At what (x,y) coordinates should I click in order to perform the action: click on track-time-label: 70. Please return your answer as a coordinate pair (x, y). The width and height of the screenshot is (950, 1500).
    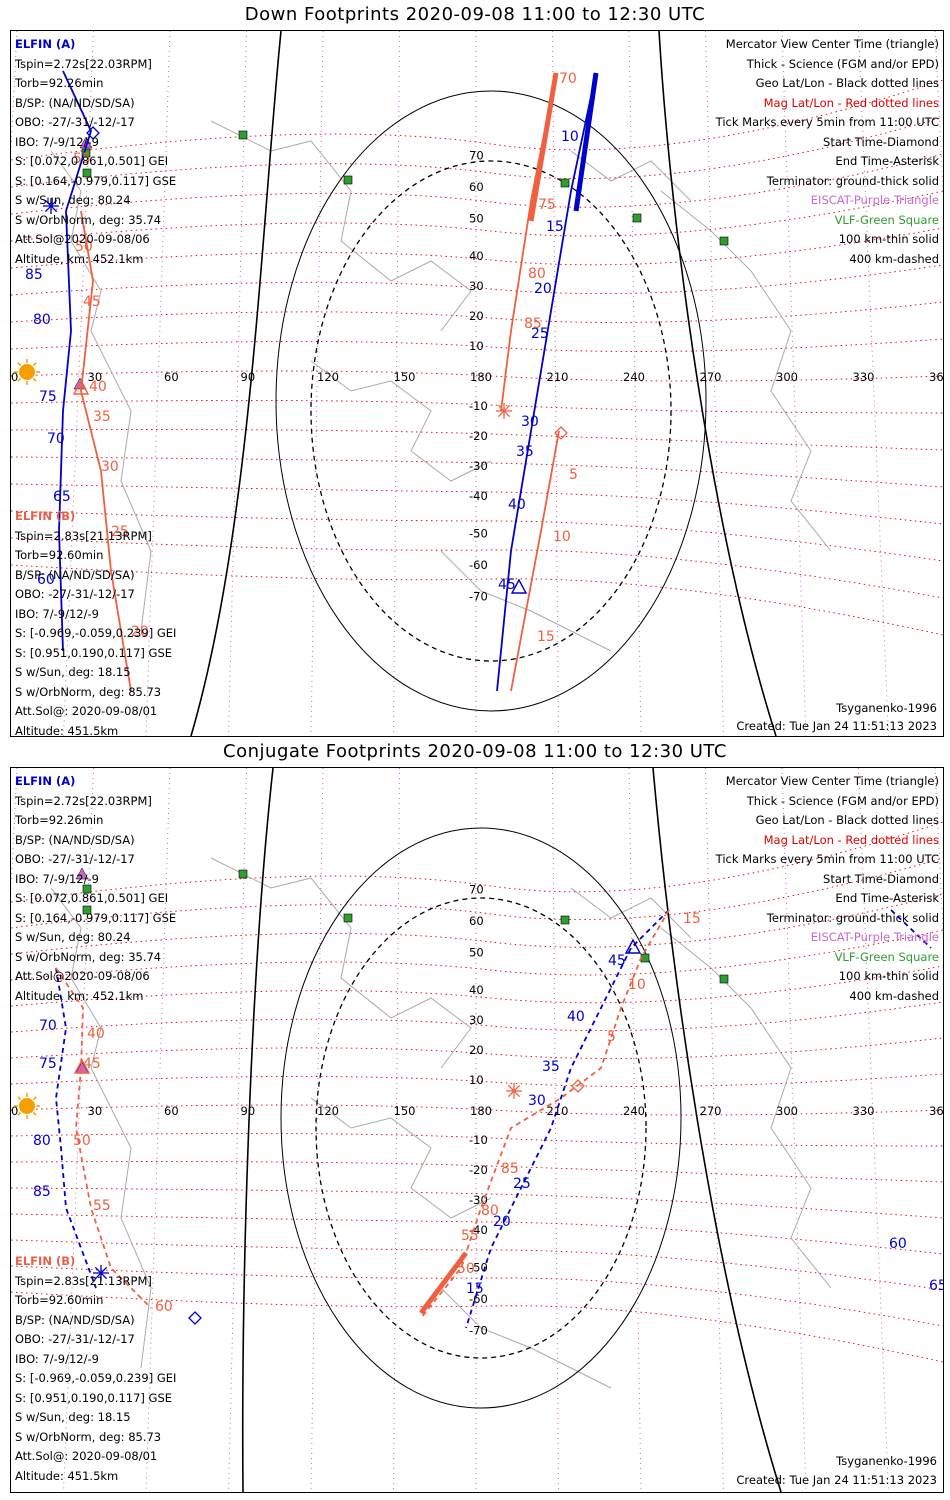
    Looking at the image, I should click on (568, 79).